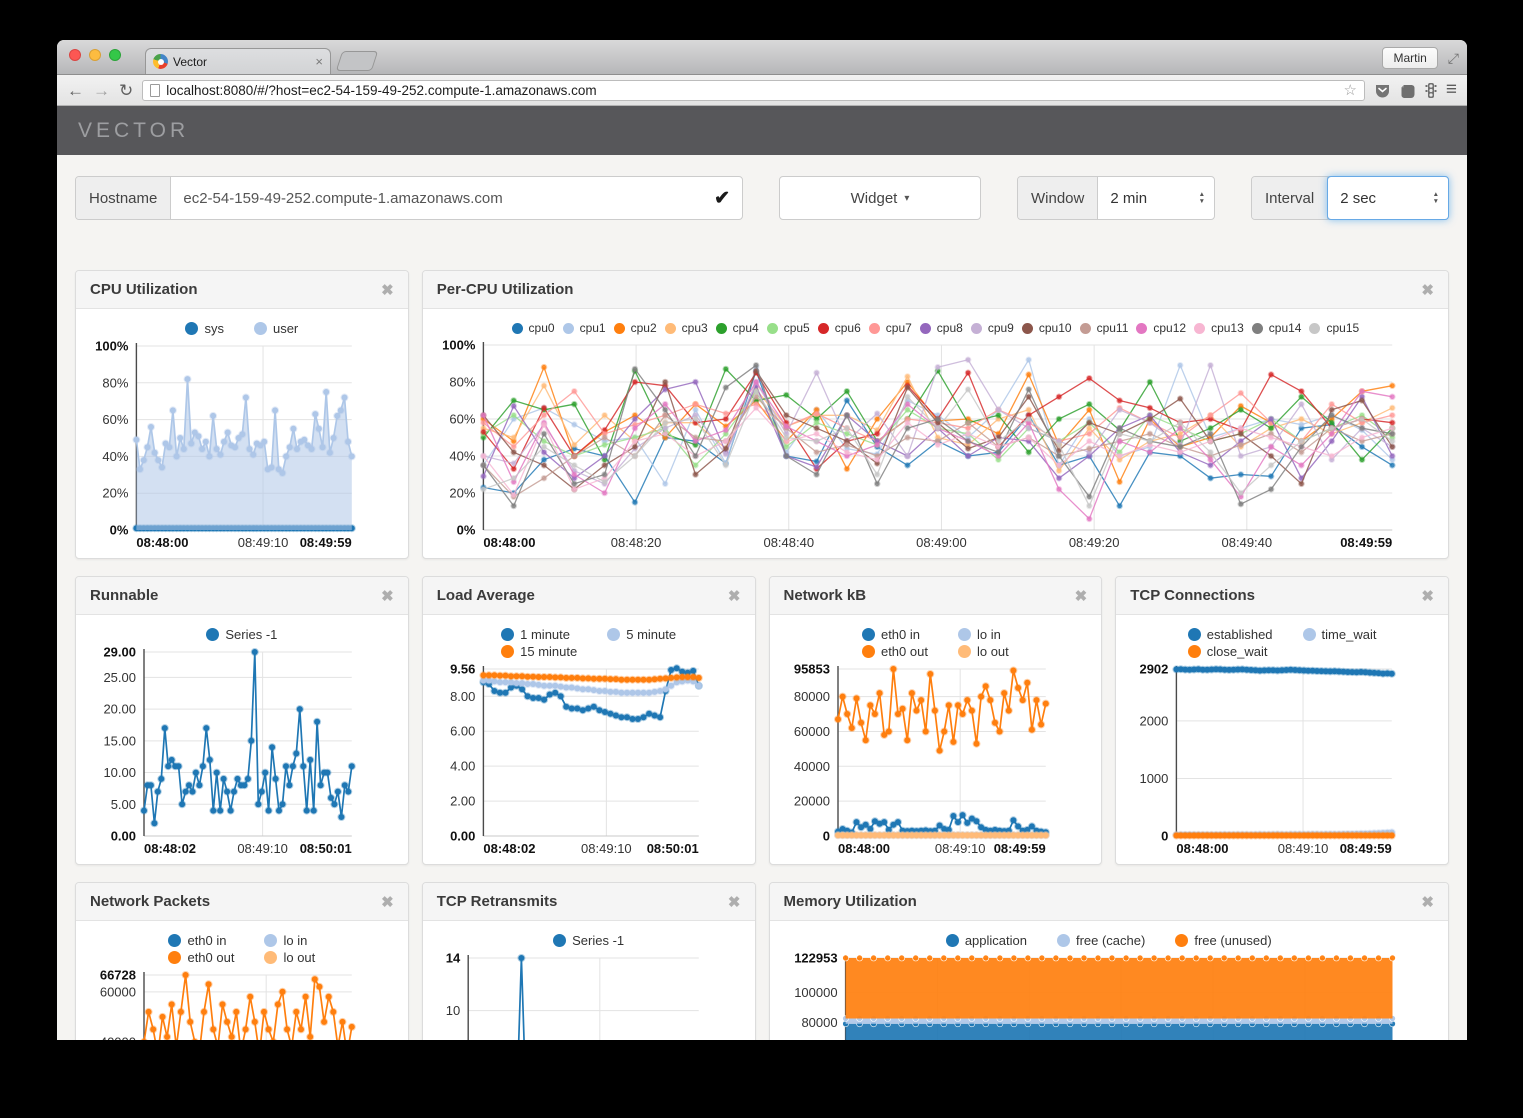 Image resolution: width=1523 pixels, height=1118 pixels. Describe the element at coordinates (819, 1022) in the screenshot. I see `svg-text: 80000` at that location.